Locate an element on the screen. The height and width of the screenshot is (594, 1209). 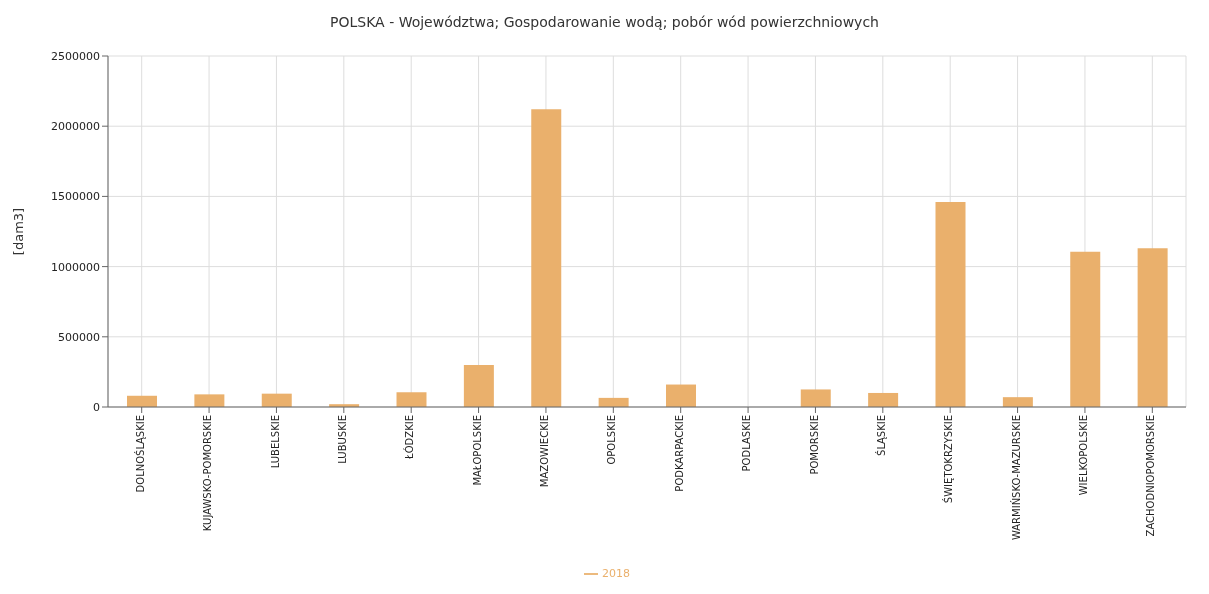
y-tick-label: 0 is located at coordinates (96, 407).